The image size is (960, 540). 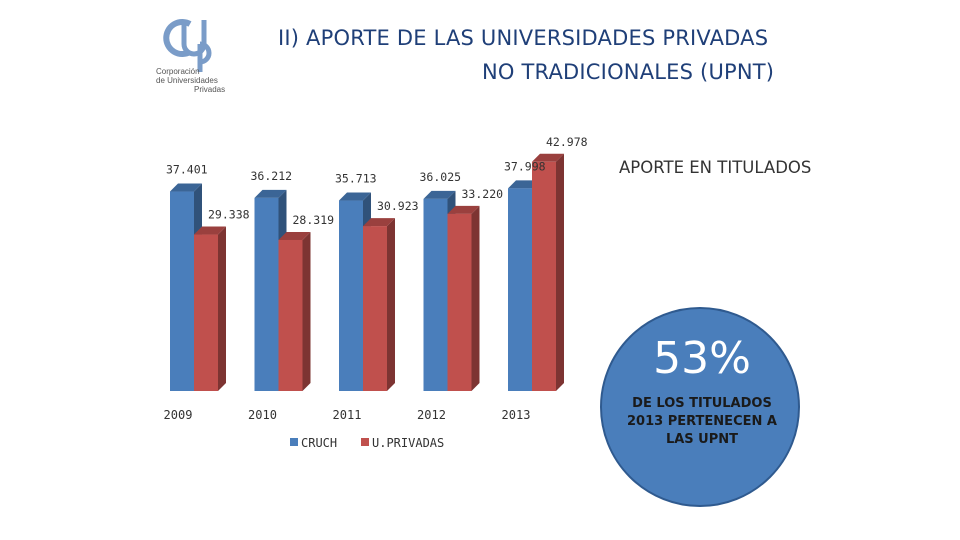 What do you see at coordinates (516, 415) in the screenshot?
I see `x-tick-2013: 2013` at bounding box center [516, 415].